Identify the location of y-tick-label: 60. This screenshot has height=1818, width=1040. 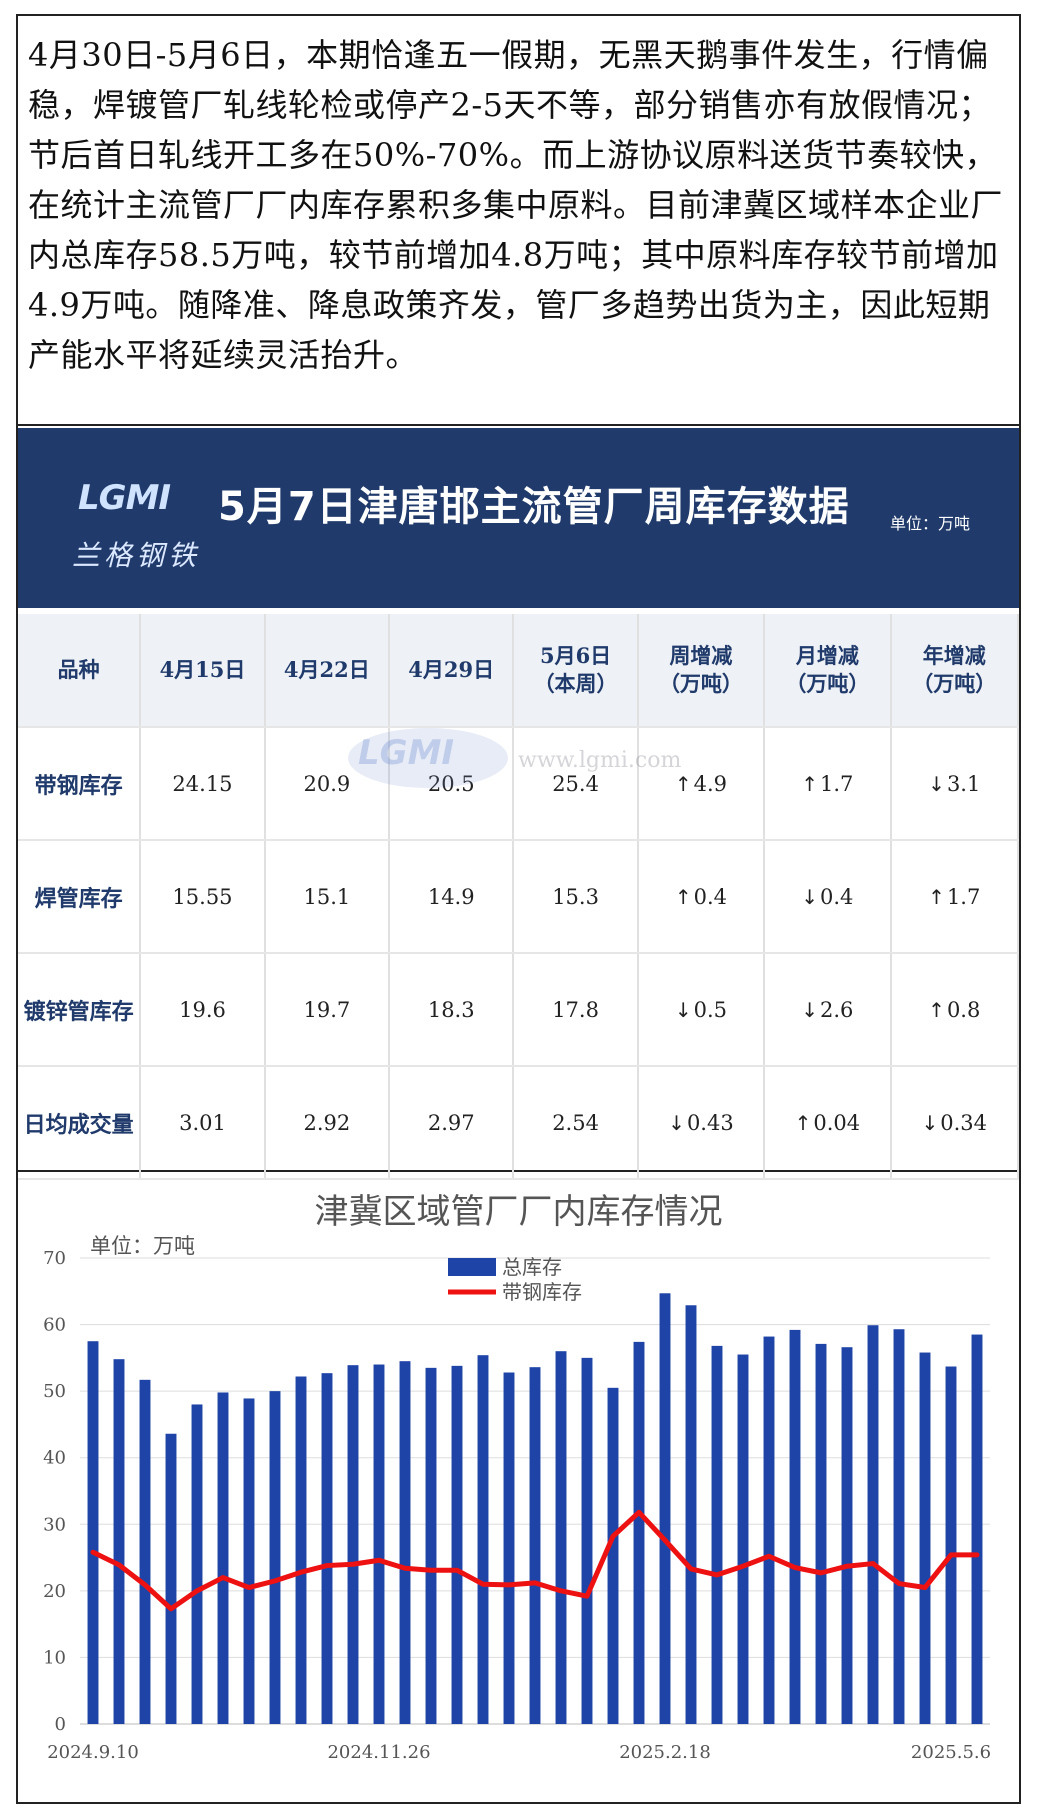
(54, 1325).